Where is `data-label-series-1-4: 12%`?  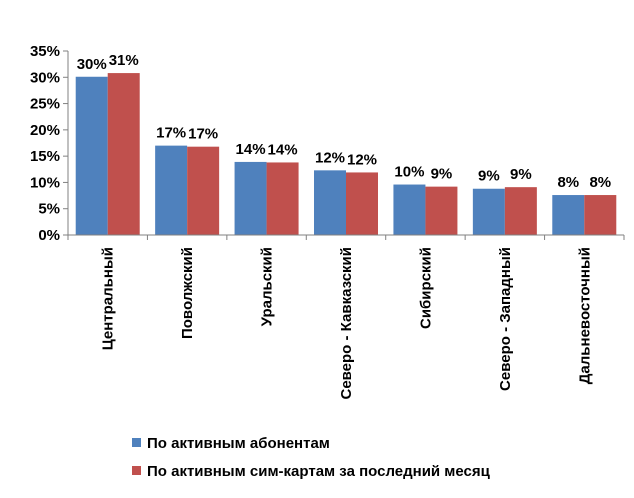
data-label-series-1-4: 12% is located at coordinates (330, 157).